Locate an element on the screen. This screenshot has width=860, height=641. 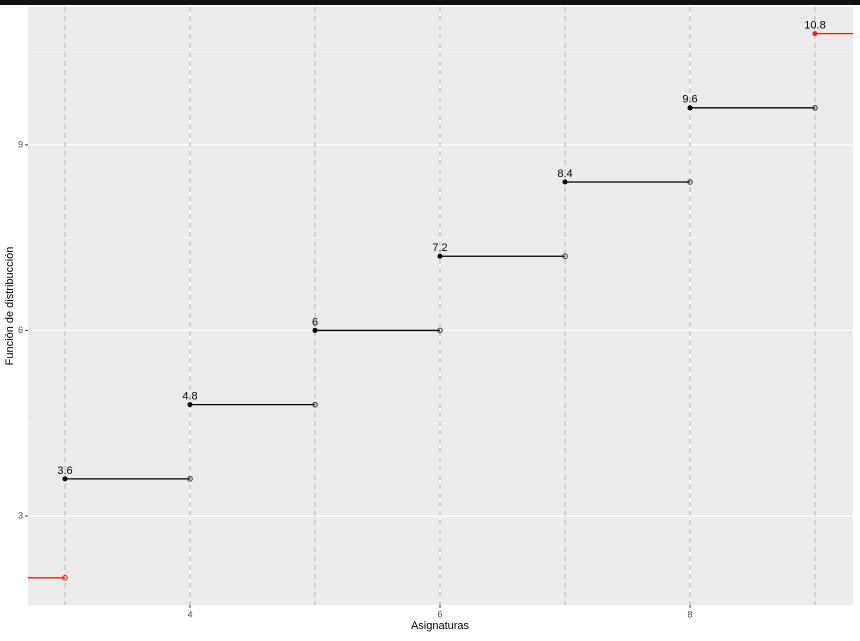
x-tick-label: 6 is located at coordinates (439, 614).